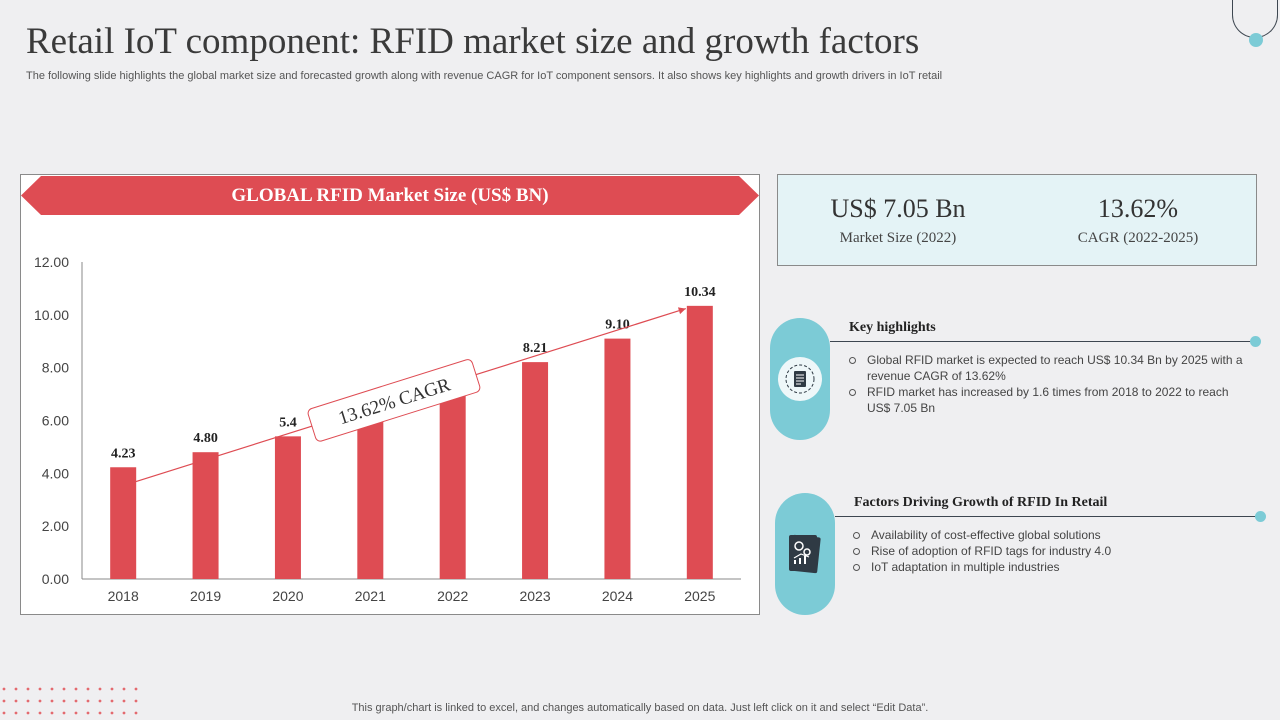  I want to click on x-tick-label: 2023, so click(534, 596).